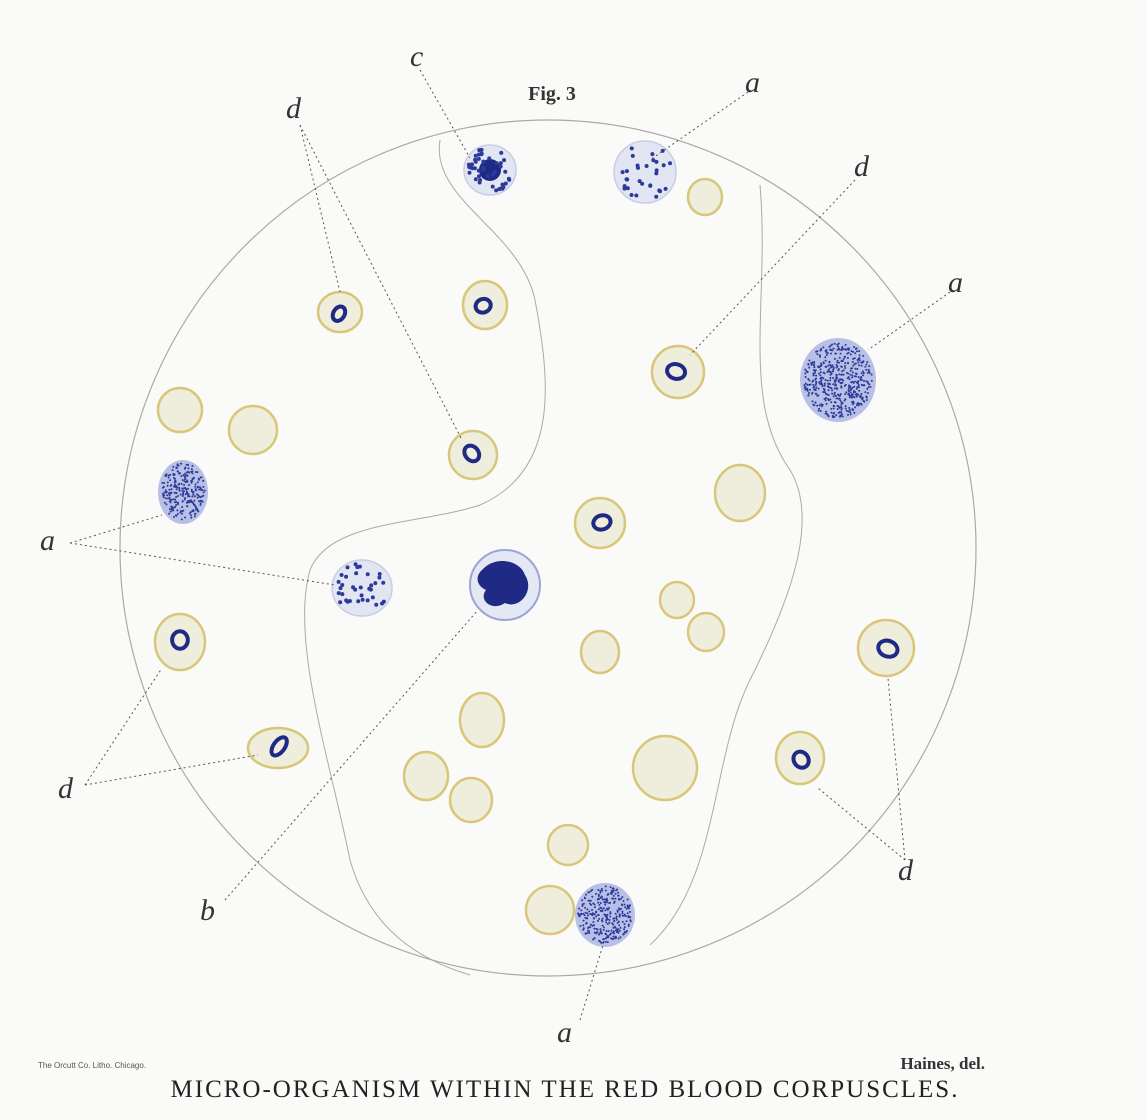 Image resolution: width=1147 pixels, height=1120 pixels. I want to click on label: b, so click(207, 910).